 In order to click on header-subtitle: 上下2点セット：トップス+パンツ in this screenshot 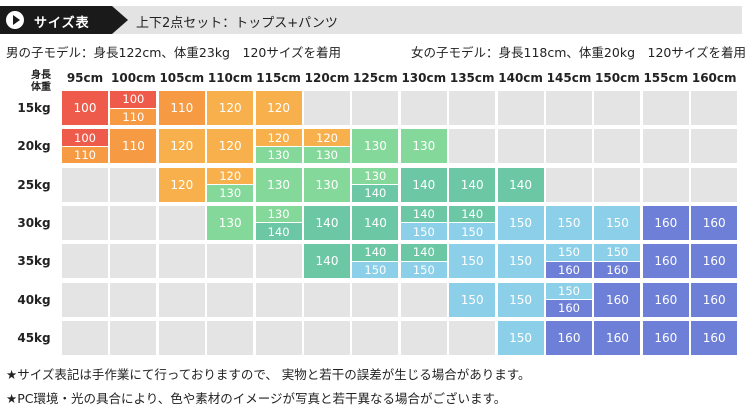, I will do `click(237, 23)`.